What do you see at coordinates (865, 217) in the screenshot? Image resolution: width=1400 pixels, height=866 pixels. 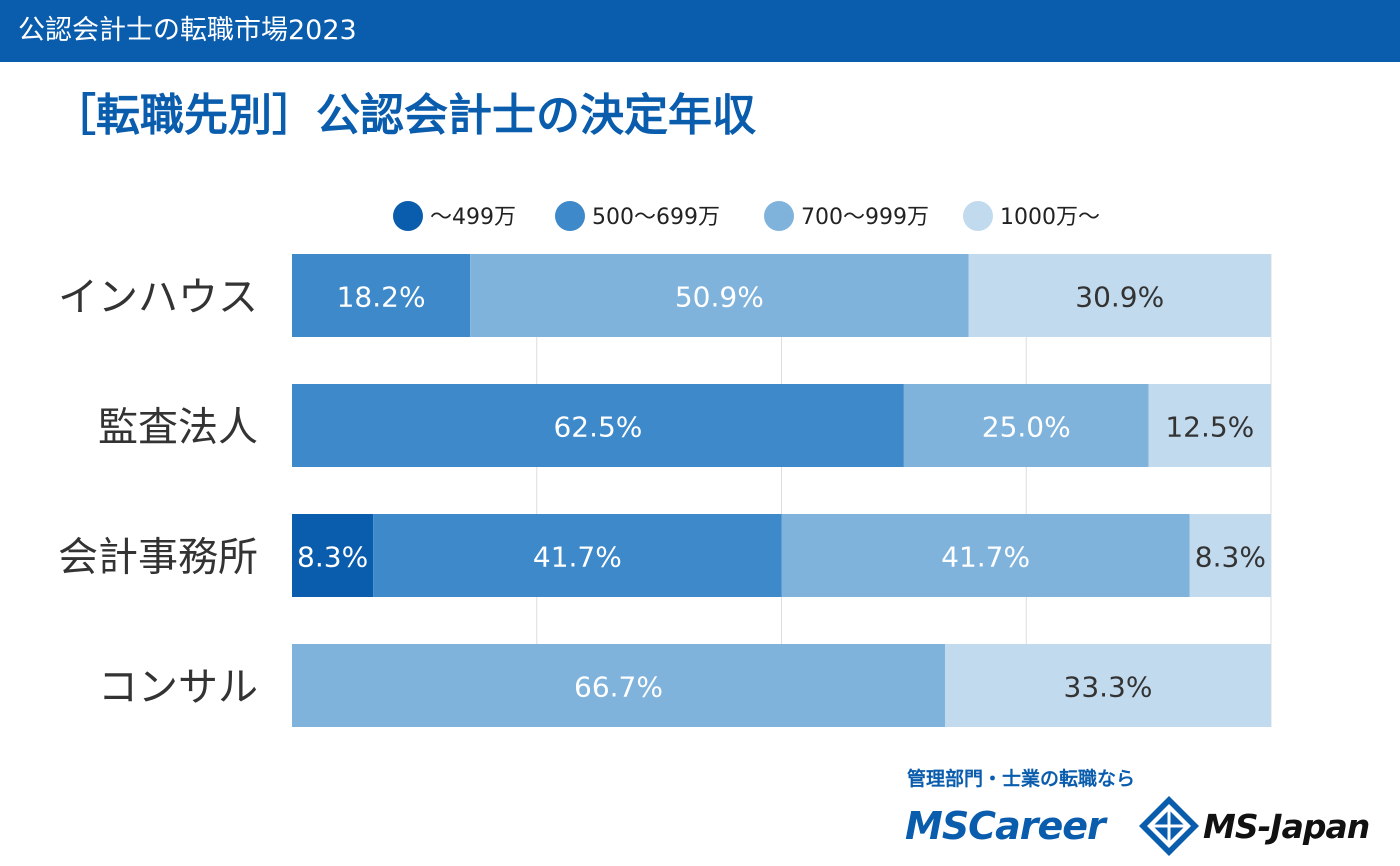 I see `legend-label: 700〜999万` at bounding box center [865, 217].